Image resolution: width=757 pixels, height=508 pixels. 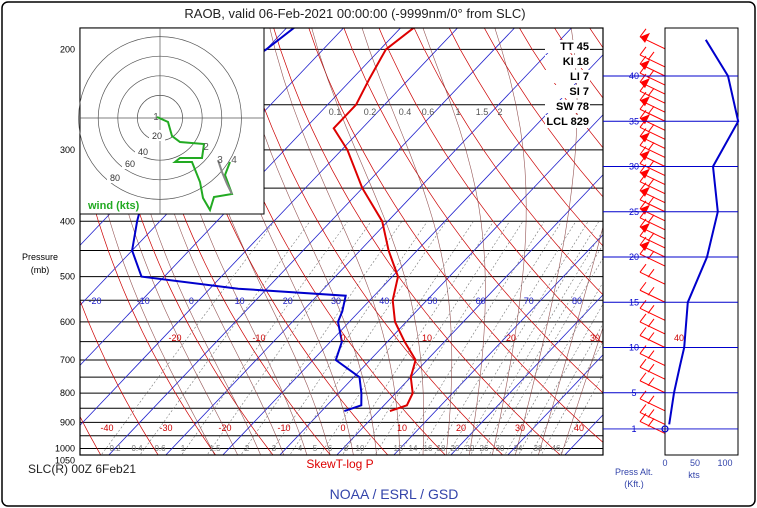 What do you see at coordinates (579, 92) in the screenshot?
I see `index-si: SI 7` at bounding box center [579, 92].